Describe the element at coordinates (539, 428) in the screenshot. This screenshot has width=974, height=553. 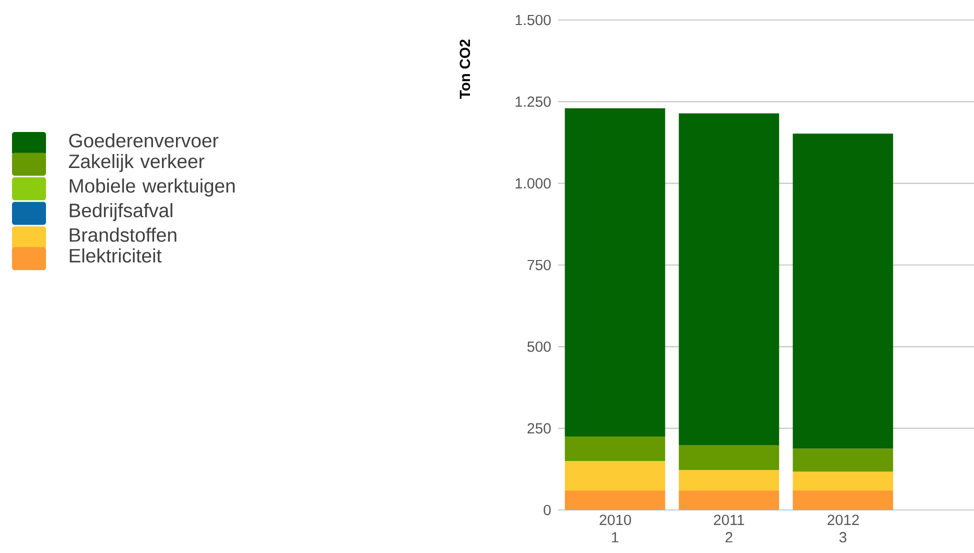
I see `y-tick-label: 250` at that location.